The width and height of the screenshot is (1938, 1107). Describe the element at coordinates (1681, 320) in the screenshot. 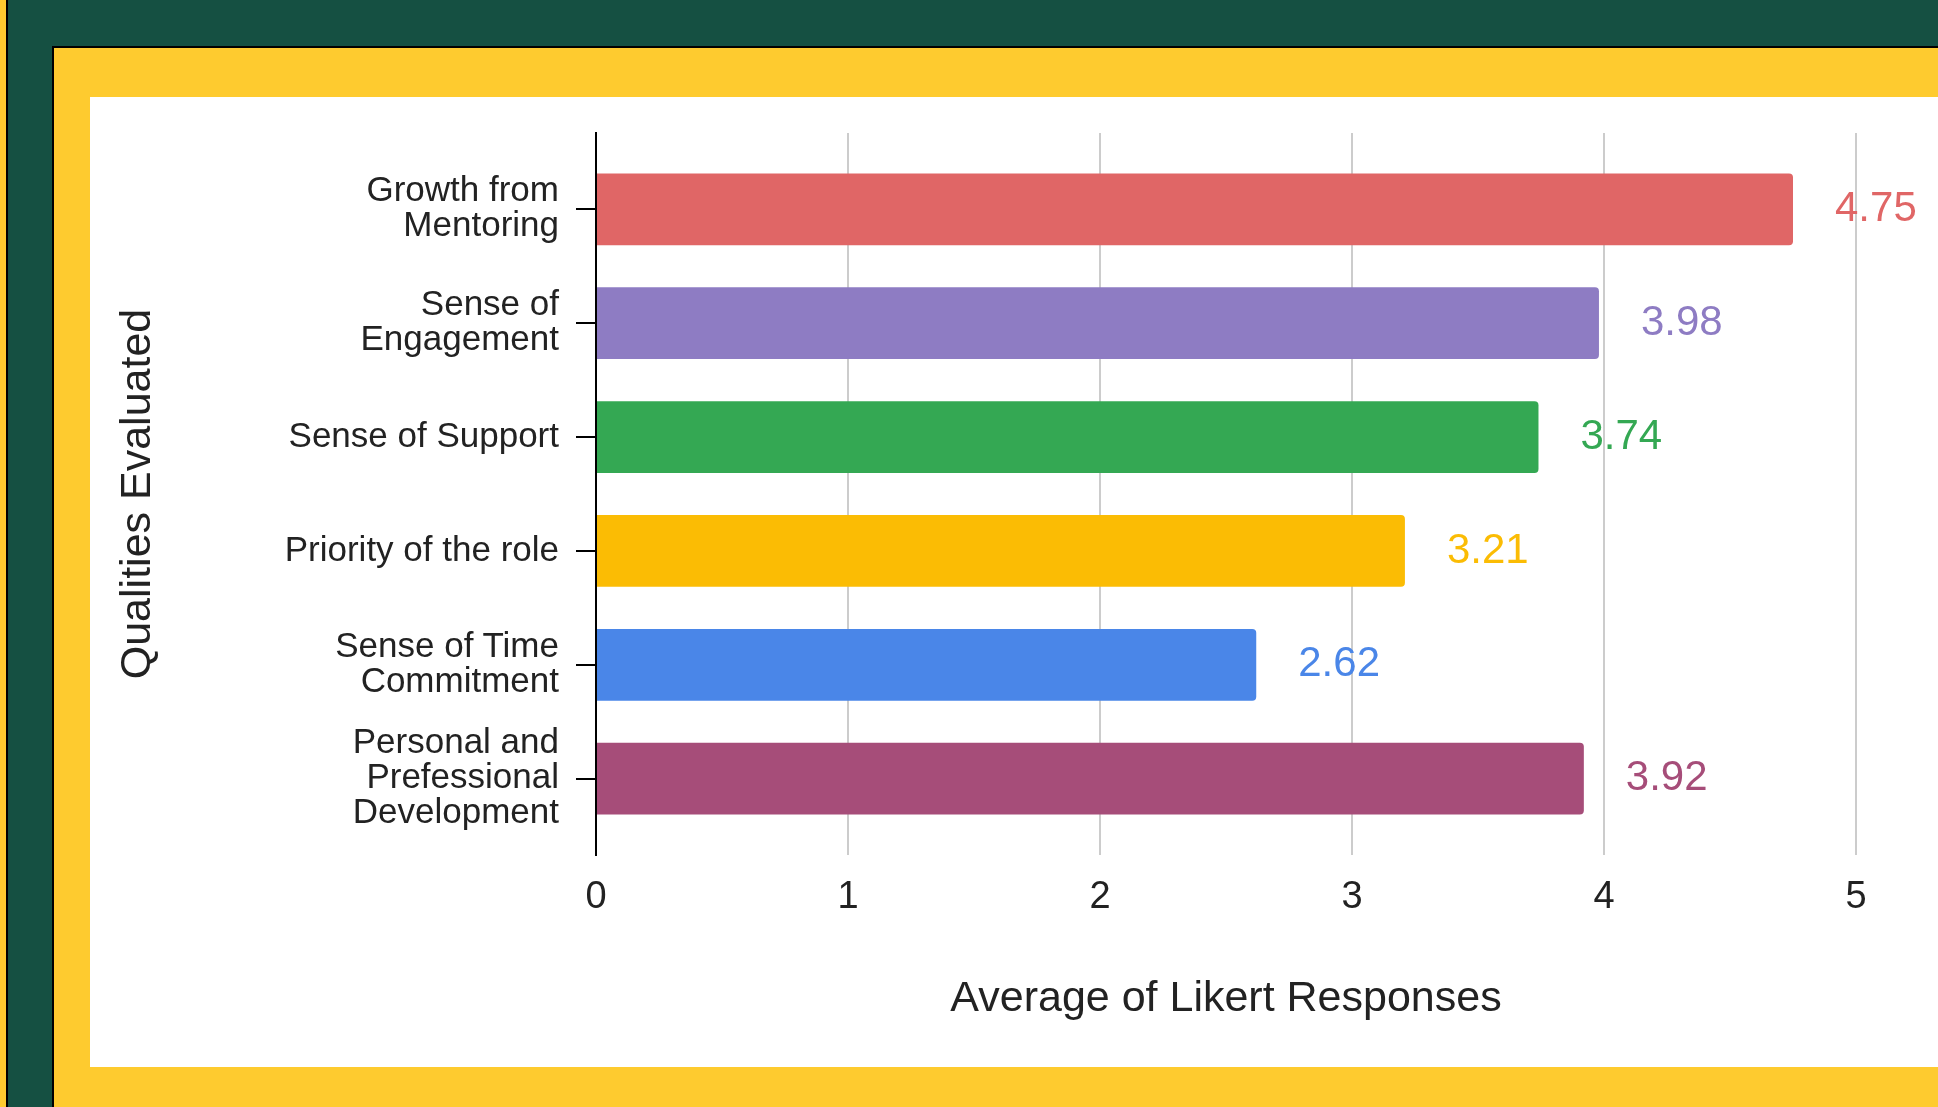

I see `data-label: 3.98` at that location.